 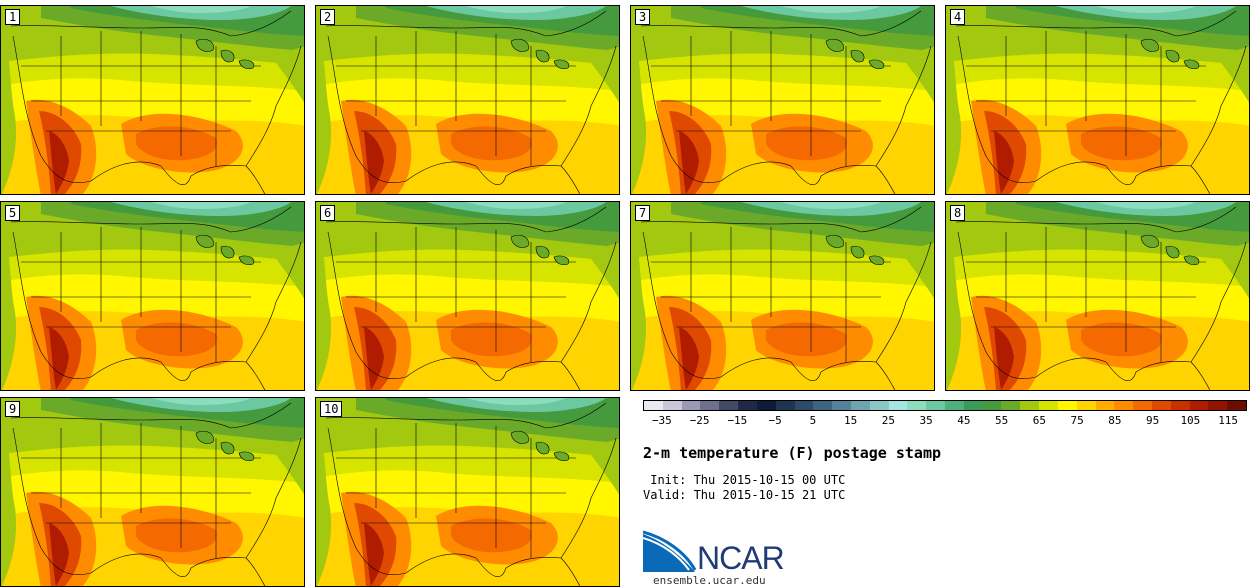 What do you see at coordinates (709, 580) in the screenshot?
I see `site-url: ensemble.ucar.edu` at bounding box center [709, 580].